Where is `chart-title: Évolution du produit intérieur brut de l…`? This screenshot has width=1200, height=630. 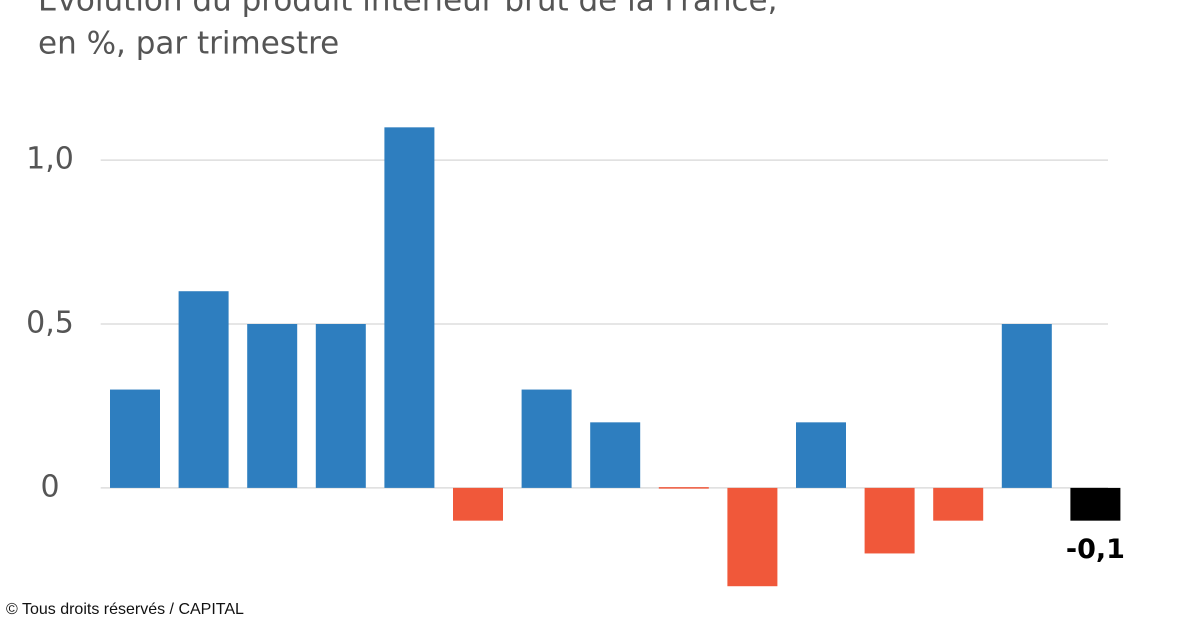 chart-title: Évolution du produit intérieur brut de l… is located at coordinates (407, 9).